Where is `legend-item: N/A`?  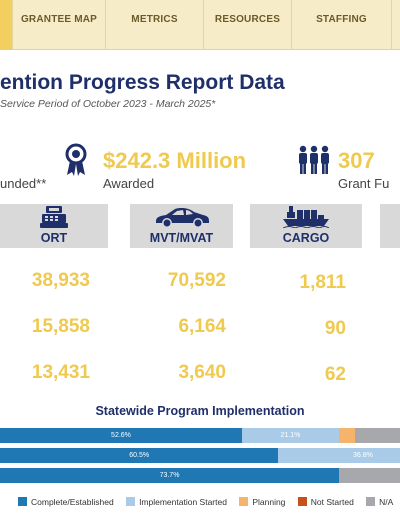
legend-item: N/A is located at coordinates (379, 502).